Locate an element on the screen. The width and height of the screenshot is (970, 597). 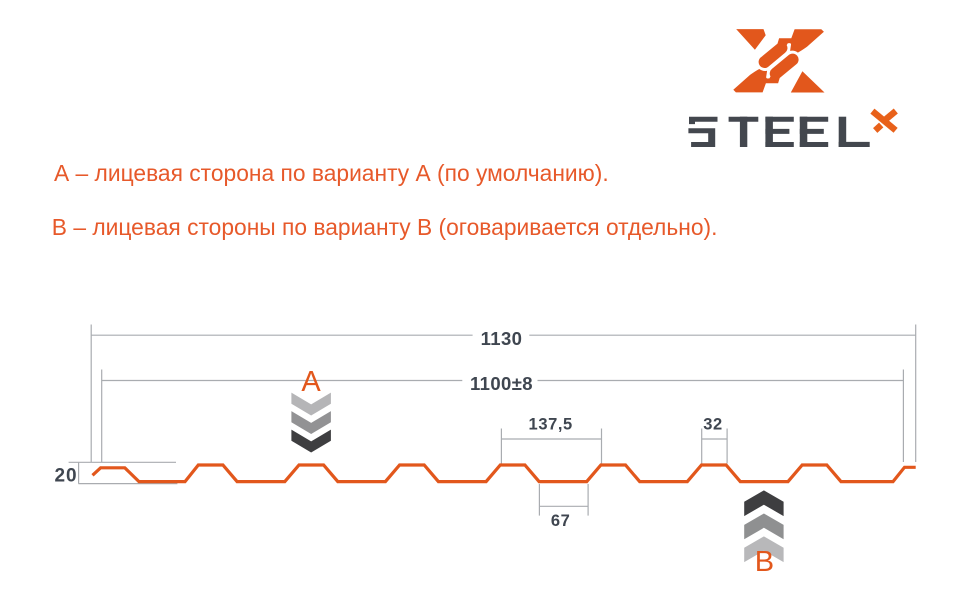
svg-text: 67 is located at coordinates (561, 521).